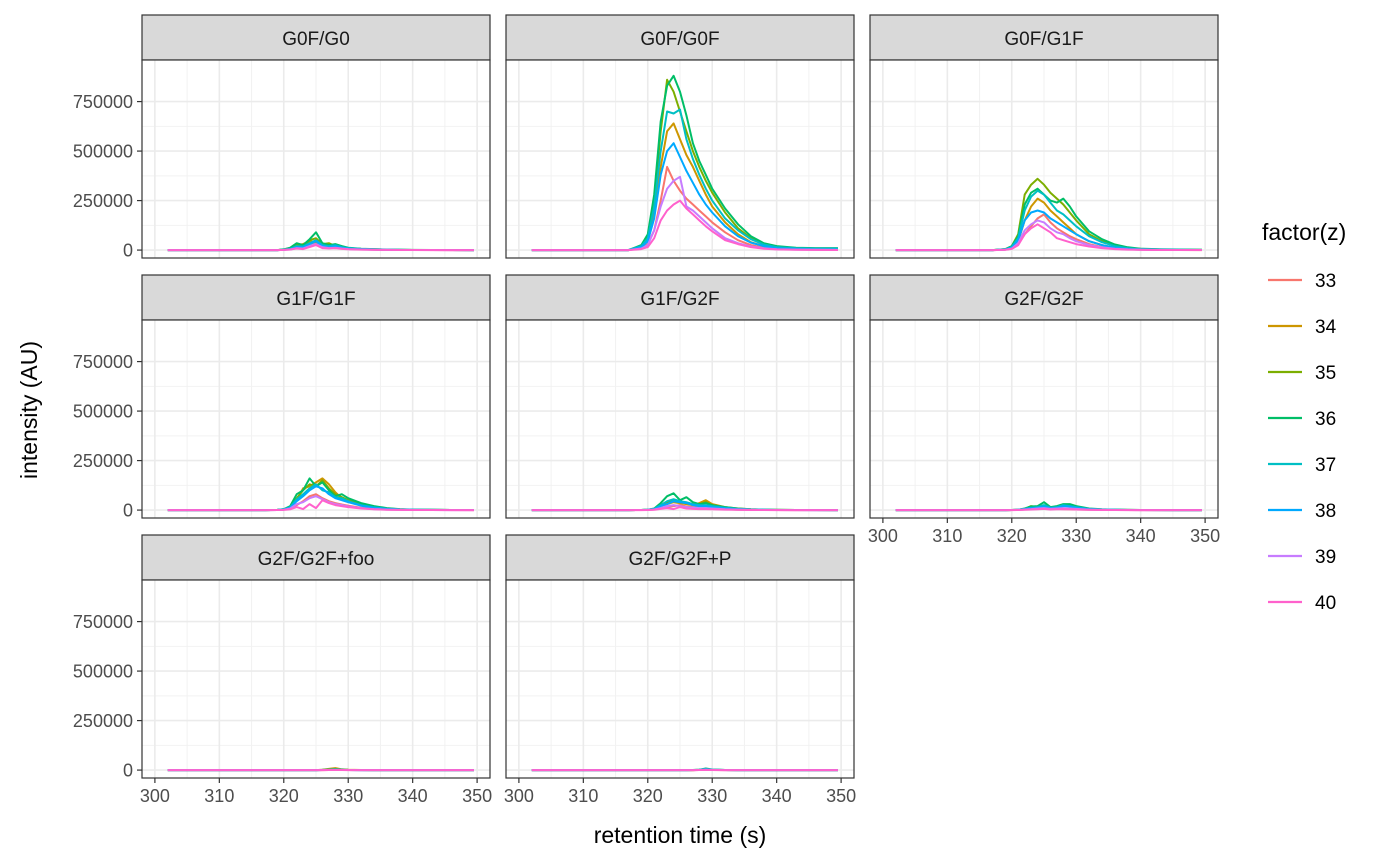 The width and height of the screenshot is (1400, 865). What do you see at coordinates (1325, 603) in the screenshot?
I see `legend-label: 40` at bounding box center [1325, 603].